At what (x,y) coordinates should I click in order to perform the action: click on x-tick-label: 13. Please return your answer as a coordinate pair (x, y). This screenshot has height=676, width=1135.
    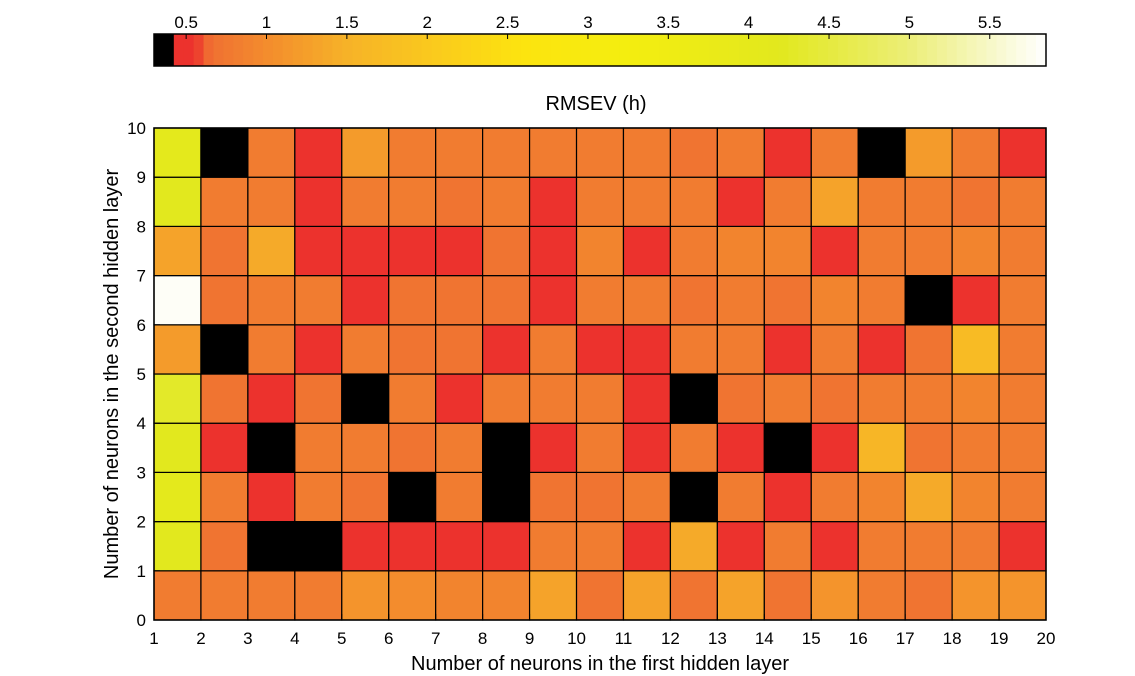
    Looking at the image, I should click on (717, 638).